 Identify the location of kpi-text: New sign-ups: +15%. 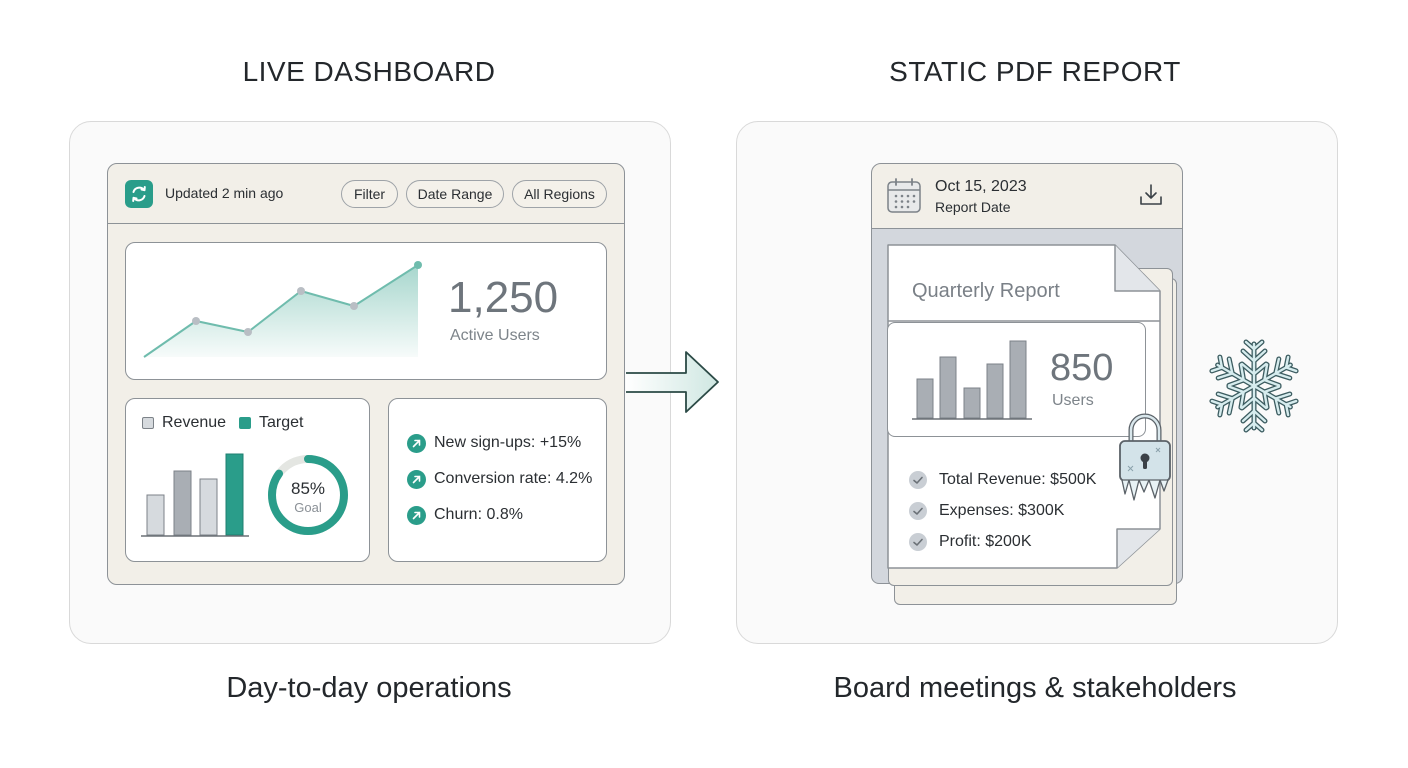
(508, 442).